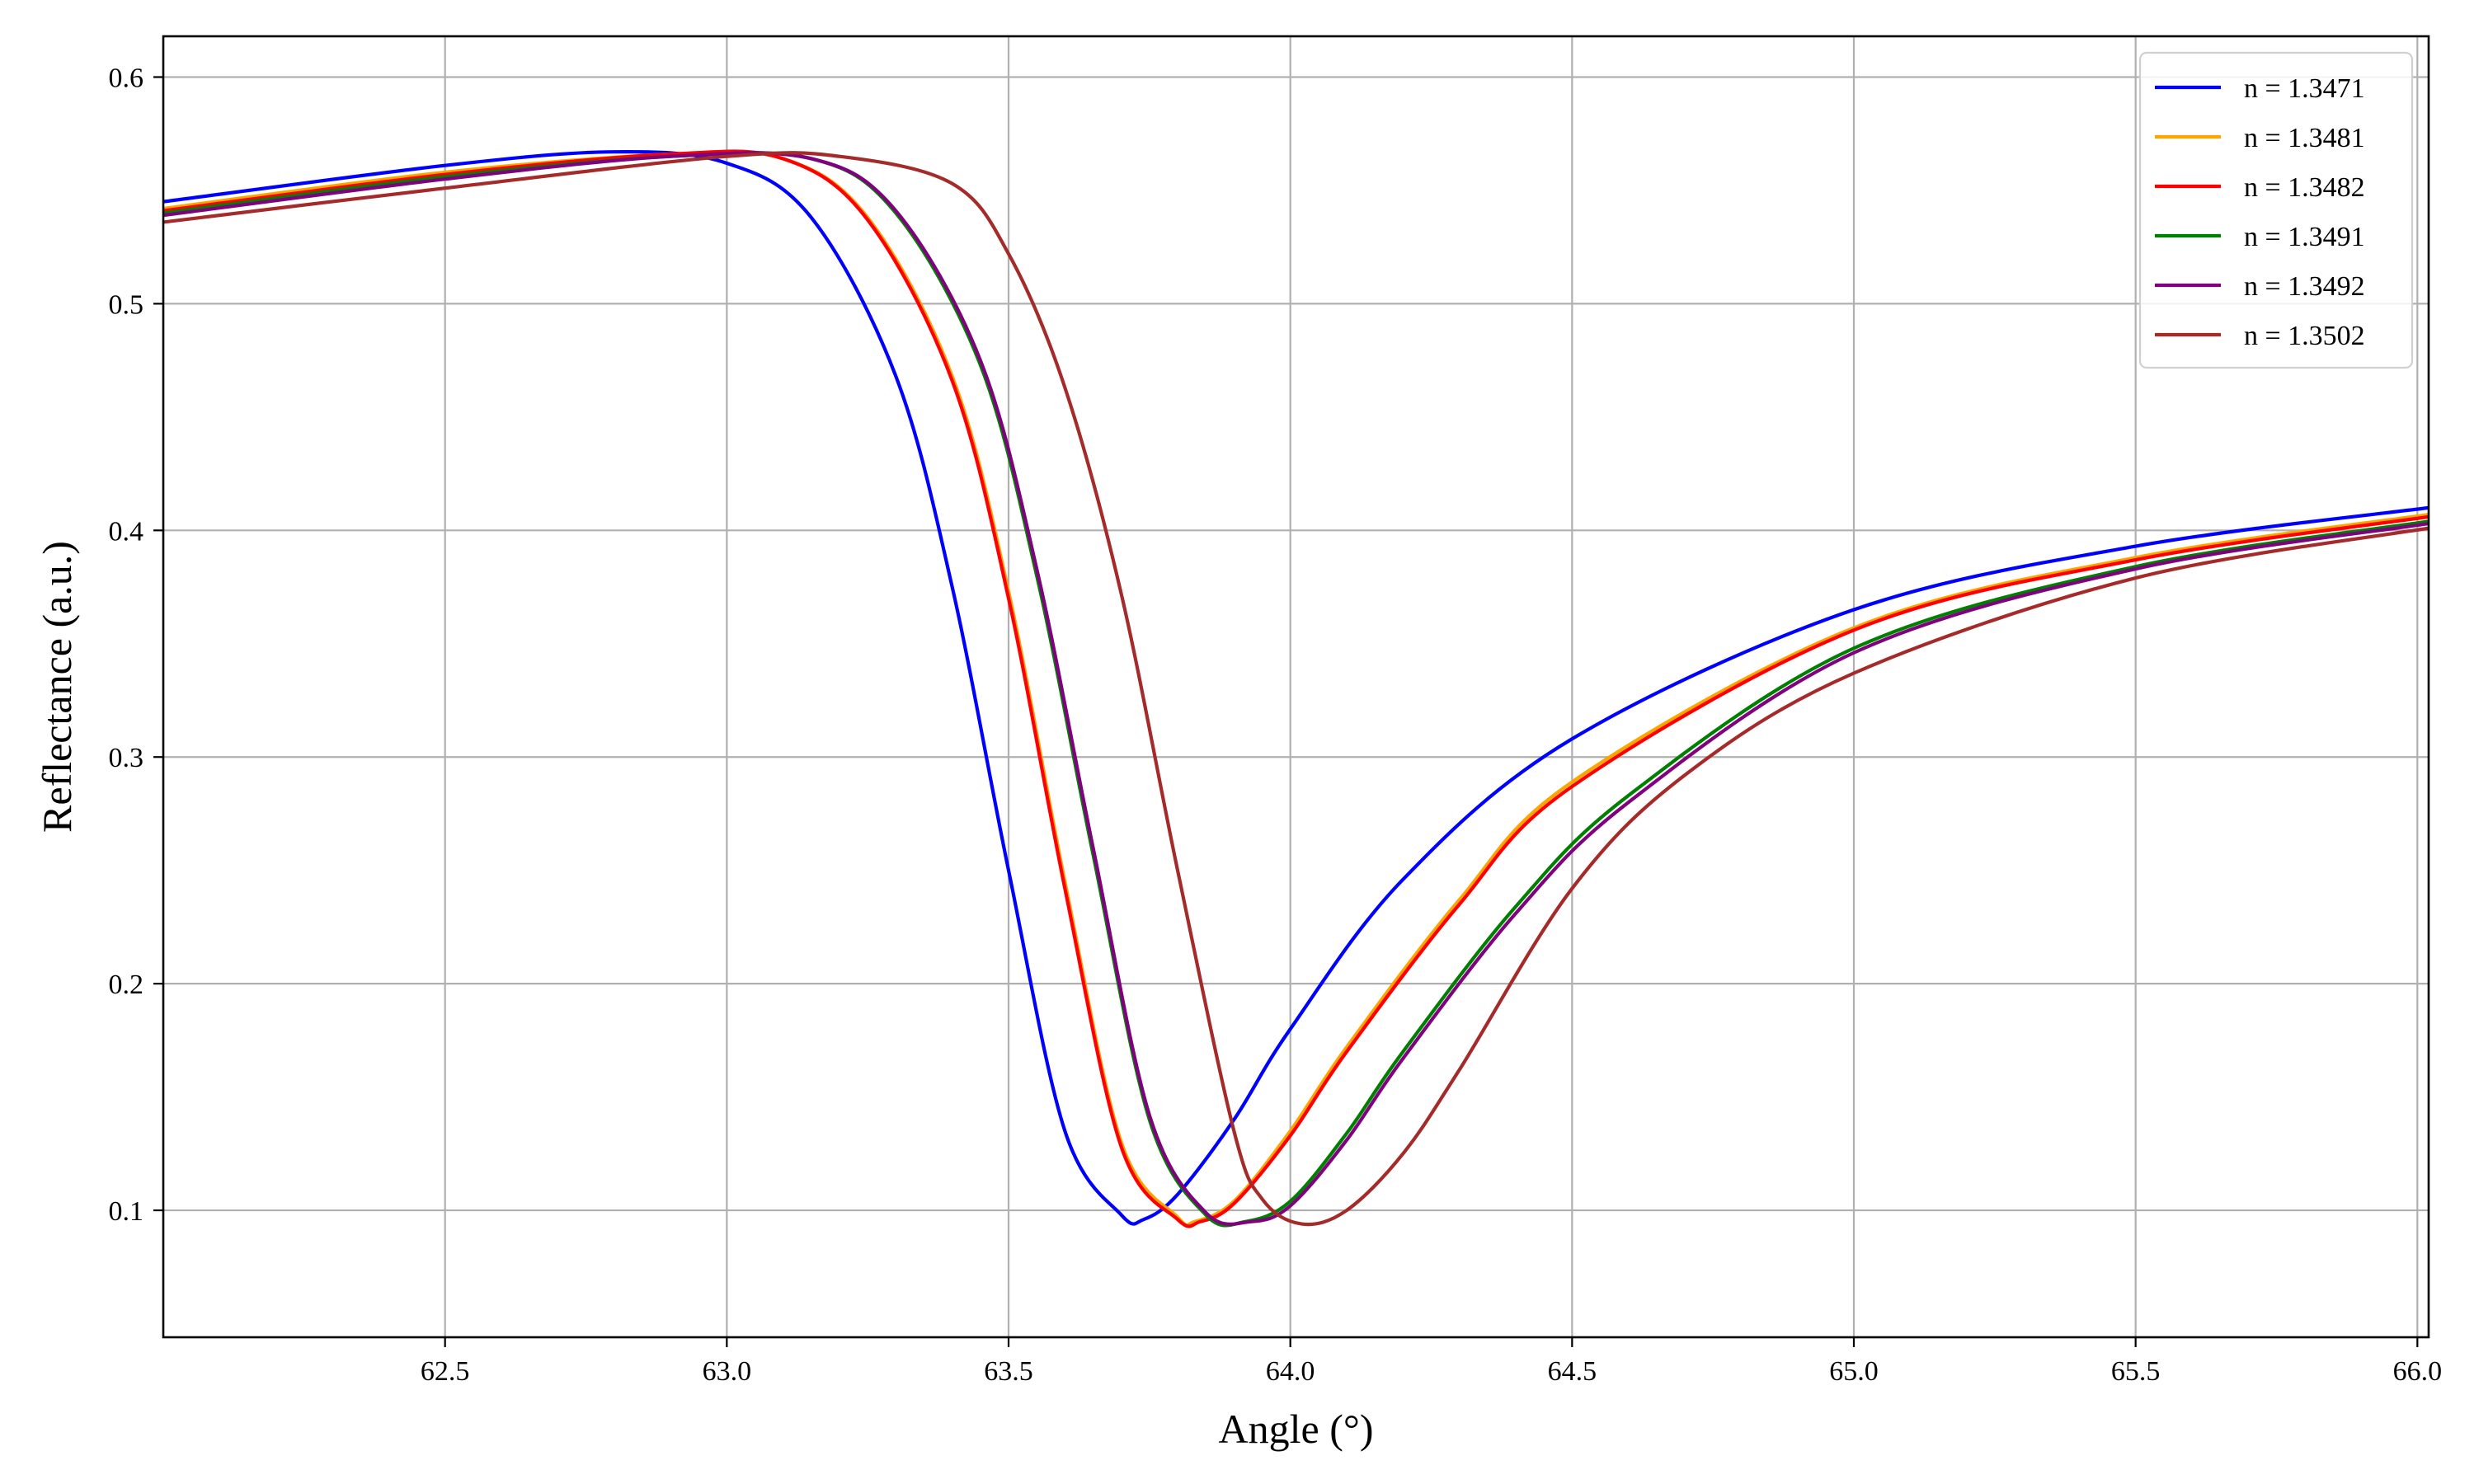 The image size is (2474, 1484). Describe the element at coordinates (126, 1211) in the screenshot. I see `y-tick-label: 0.1` at that location.